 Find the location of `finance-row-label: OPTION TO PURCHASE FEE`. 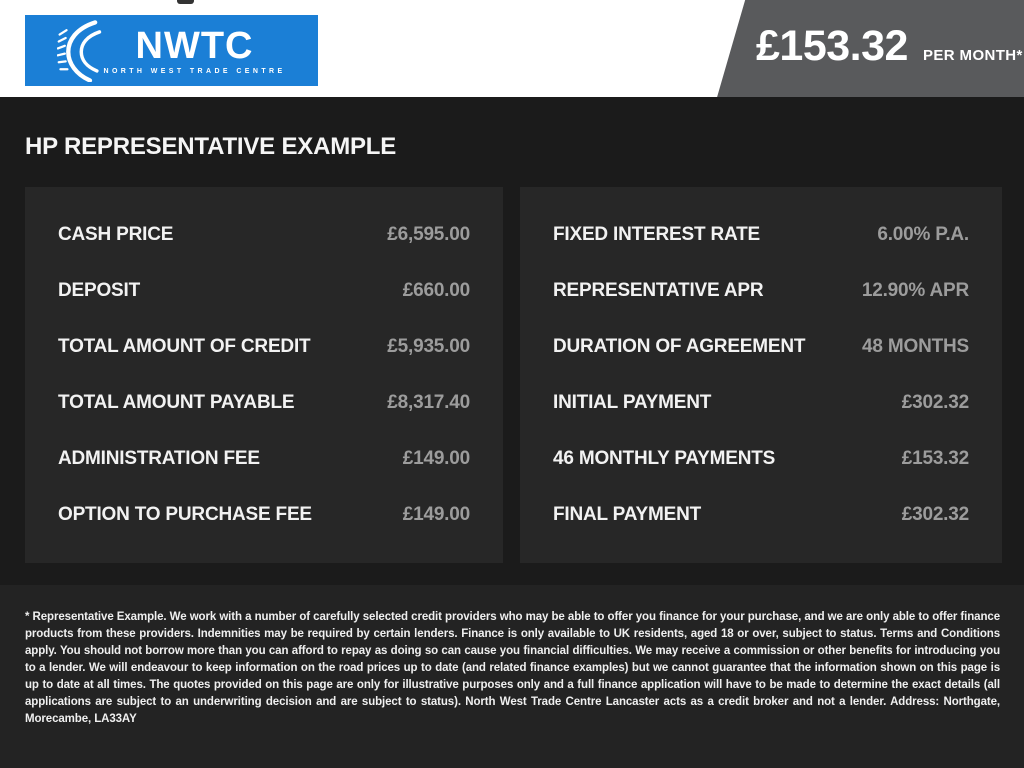

finance-row-label: OPTION TO PURCHASE FEE is located at coordinates (185, 514).